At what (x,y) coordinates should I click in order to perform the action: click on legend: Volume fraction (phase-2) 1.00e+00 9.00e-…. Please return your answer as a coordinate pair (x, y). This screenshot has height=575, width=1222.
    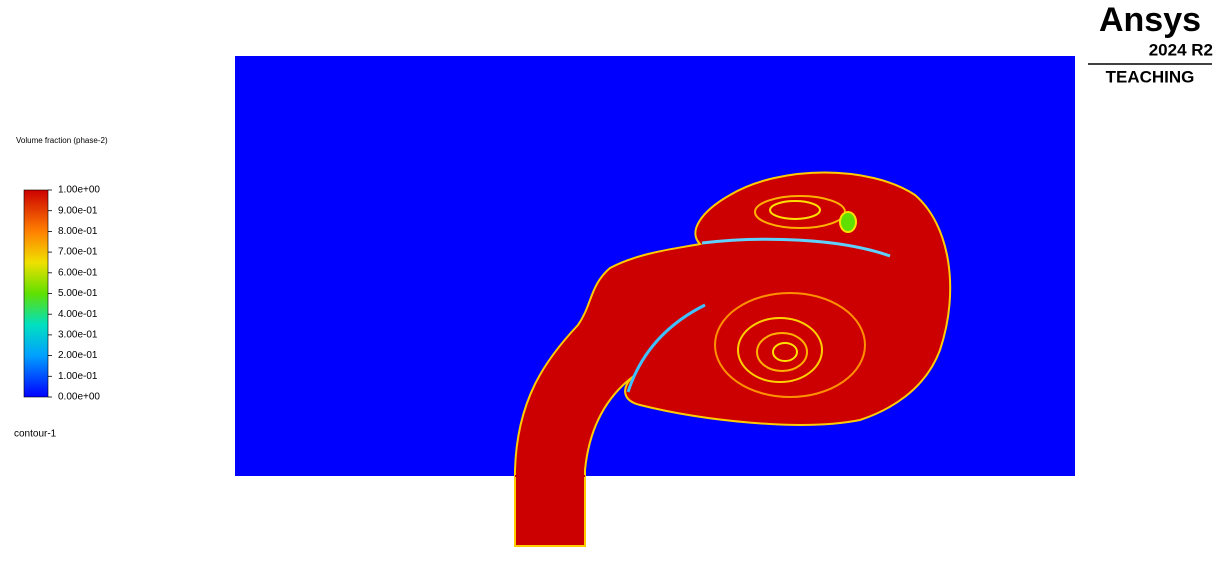
    Looking at the image, I should click on (61, 288).